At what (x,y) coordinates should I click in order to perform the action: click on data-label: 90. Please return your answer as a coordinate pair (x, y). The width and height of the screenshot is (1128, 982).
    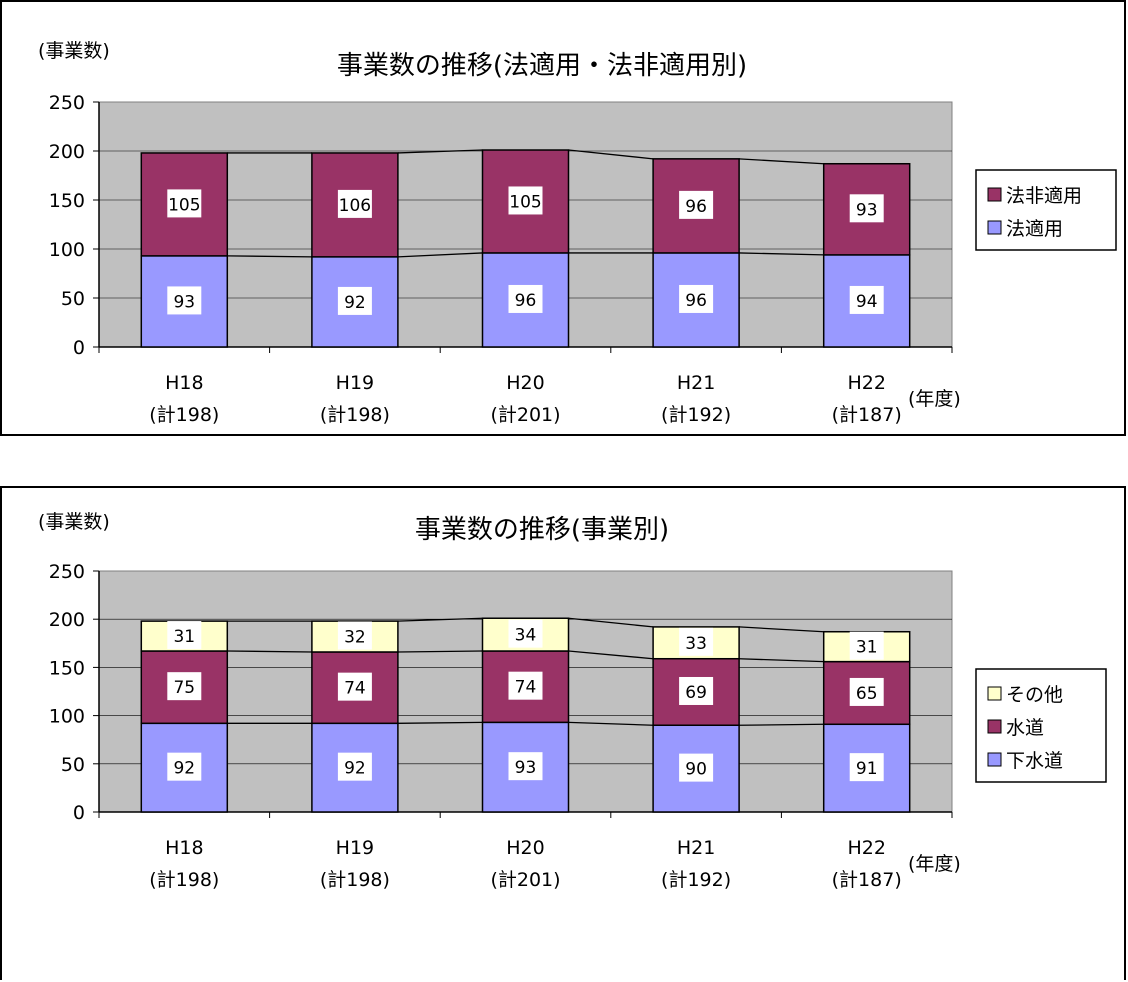
    Looking at the image, I should click on (696, 770).